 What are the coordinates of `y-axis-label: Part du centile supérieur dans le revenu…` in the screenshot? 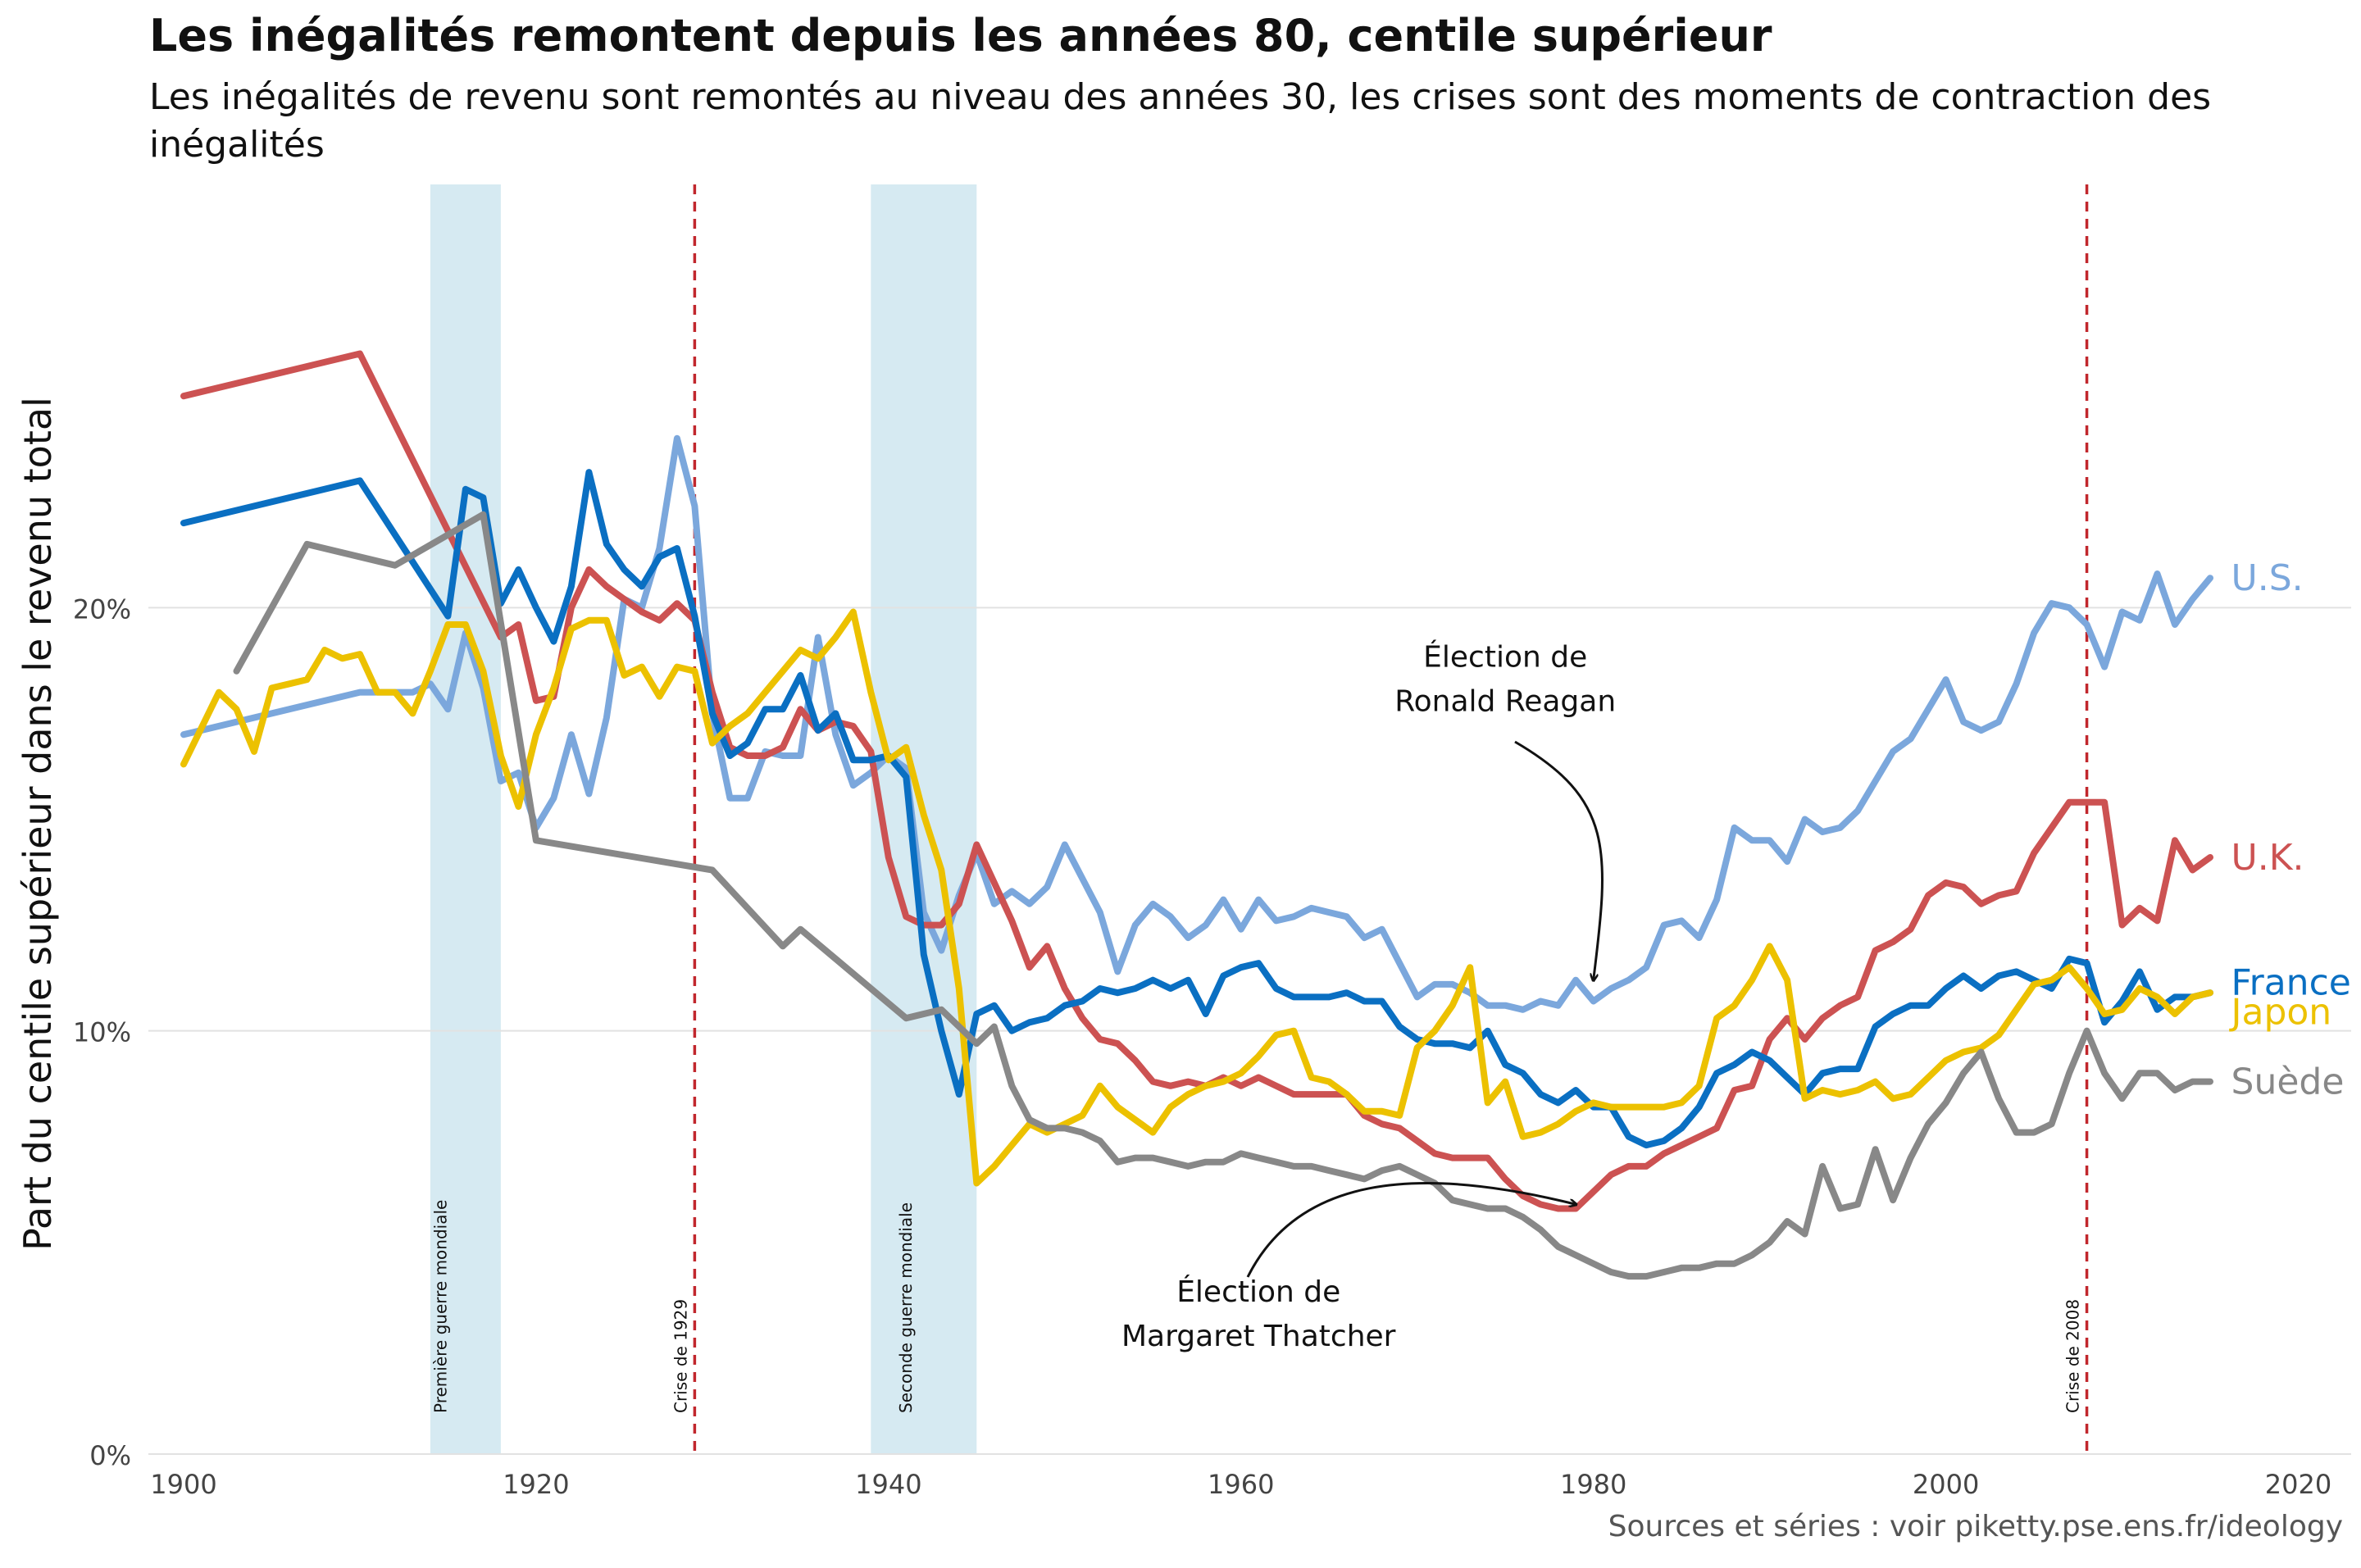 It's located at (38, 824).